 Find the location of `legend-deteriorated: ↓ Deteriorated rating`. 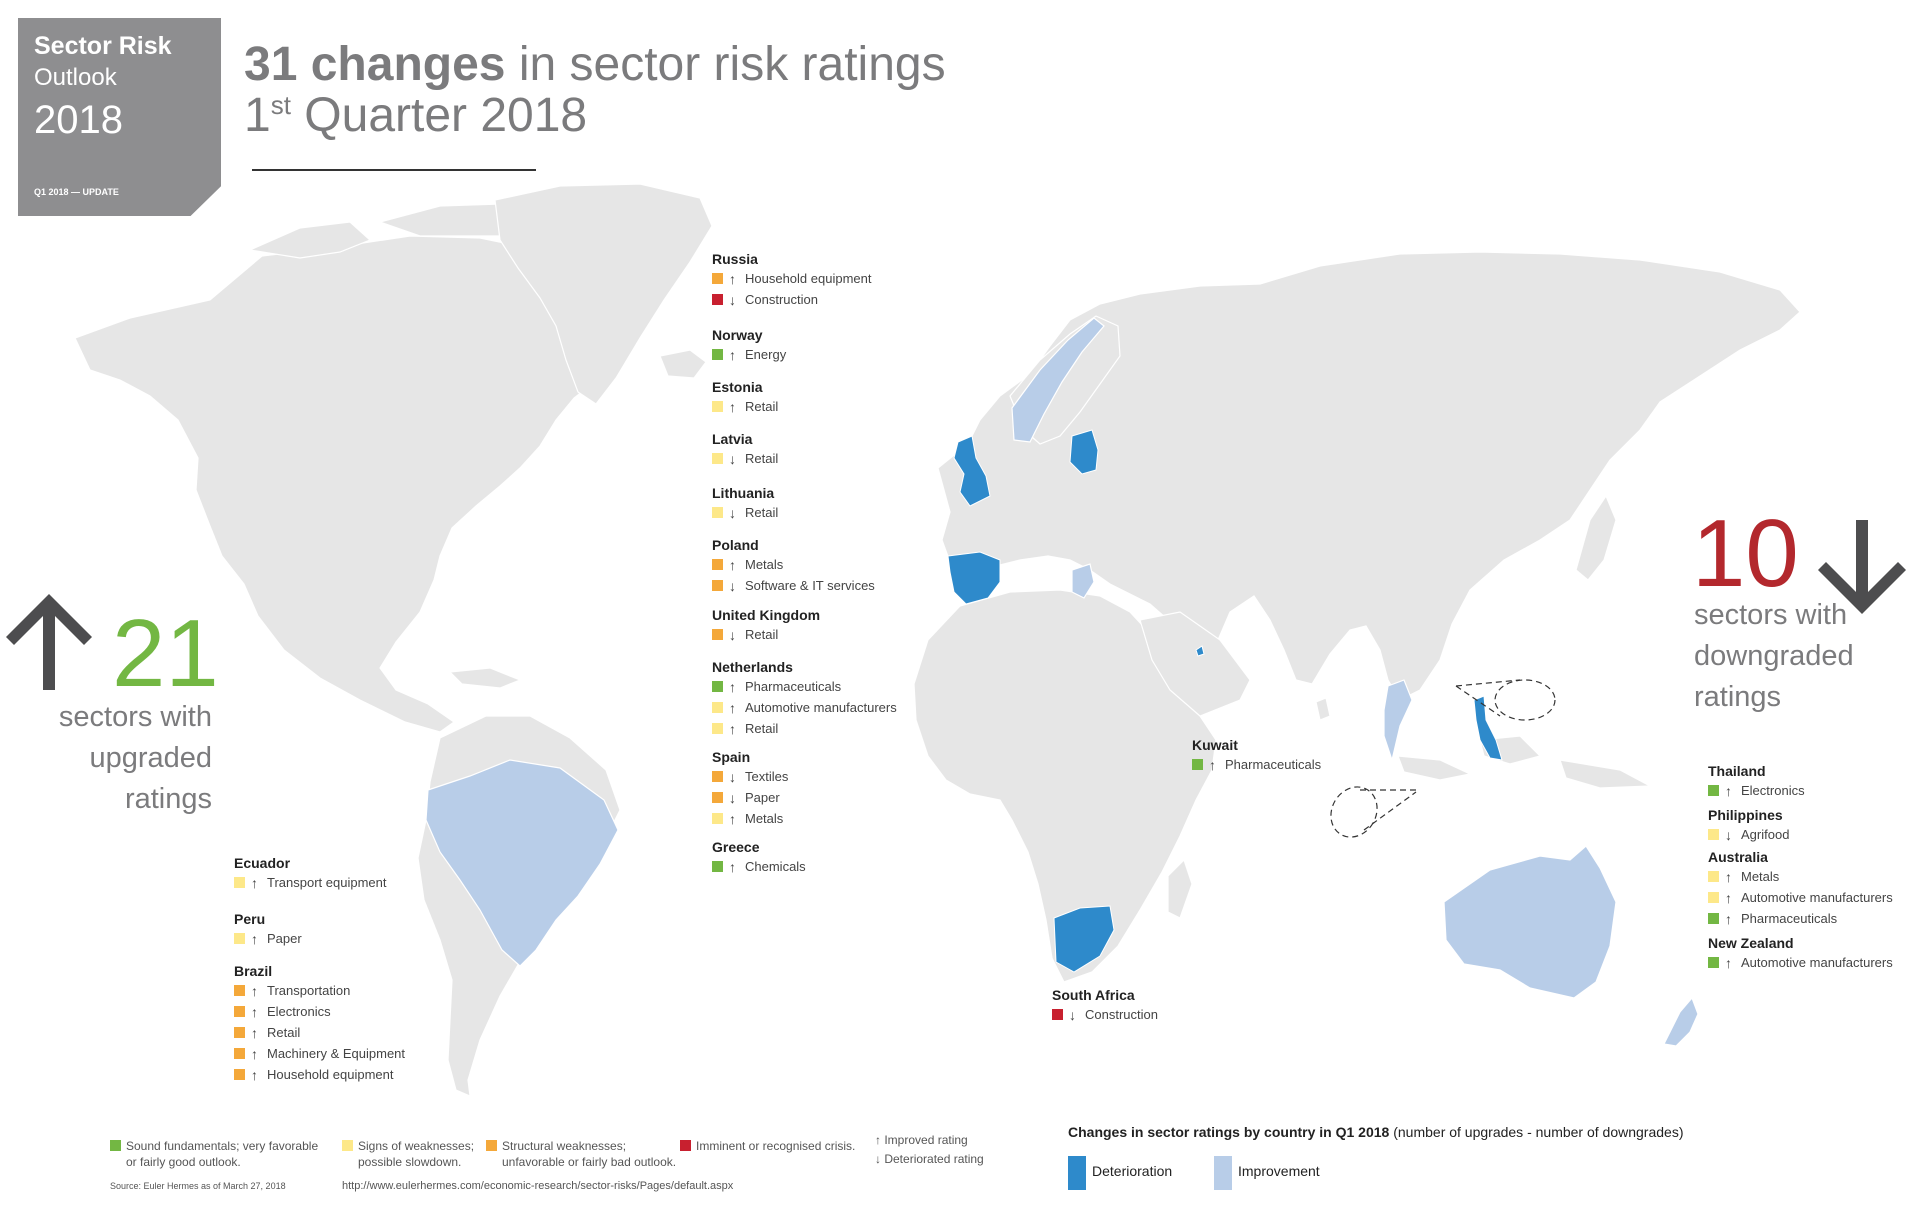

legend-deteriorated: ↓ Deteriorated rating is located at coordinates (929, 1159).